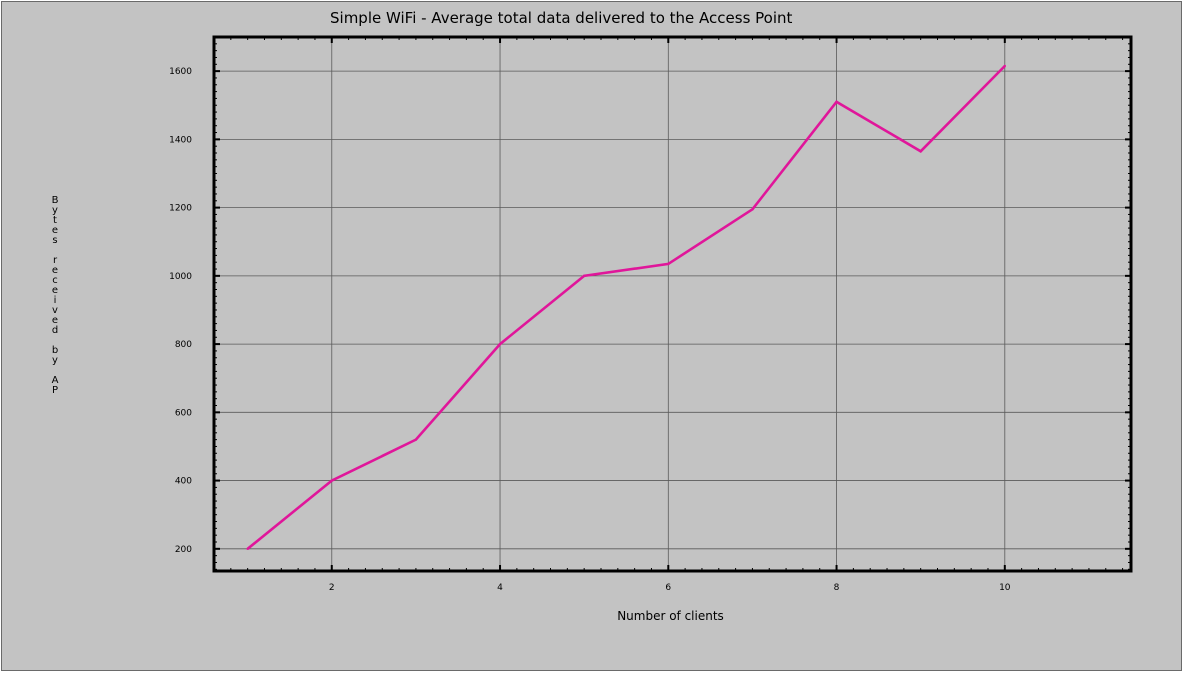 The height and width of the screenshot is (674, 1185). I want to click on y-tick-label: 200, so click(183, 550).